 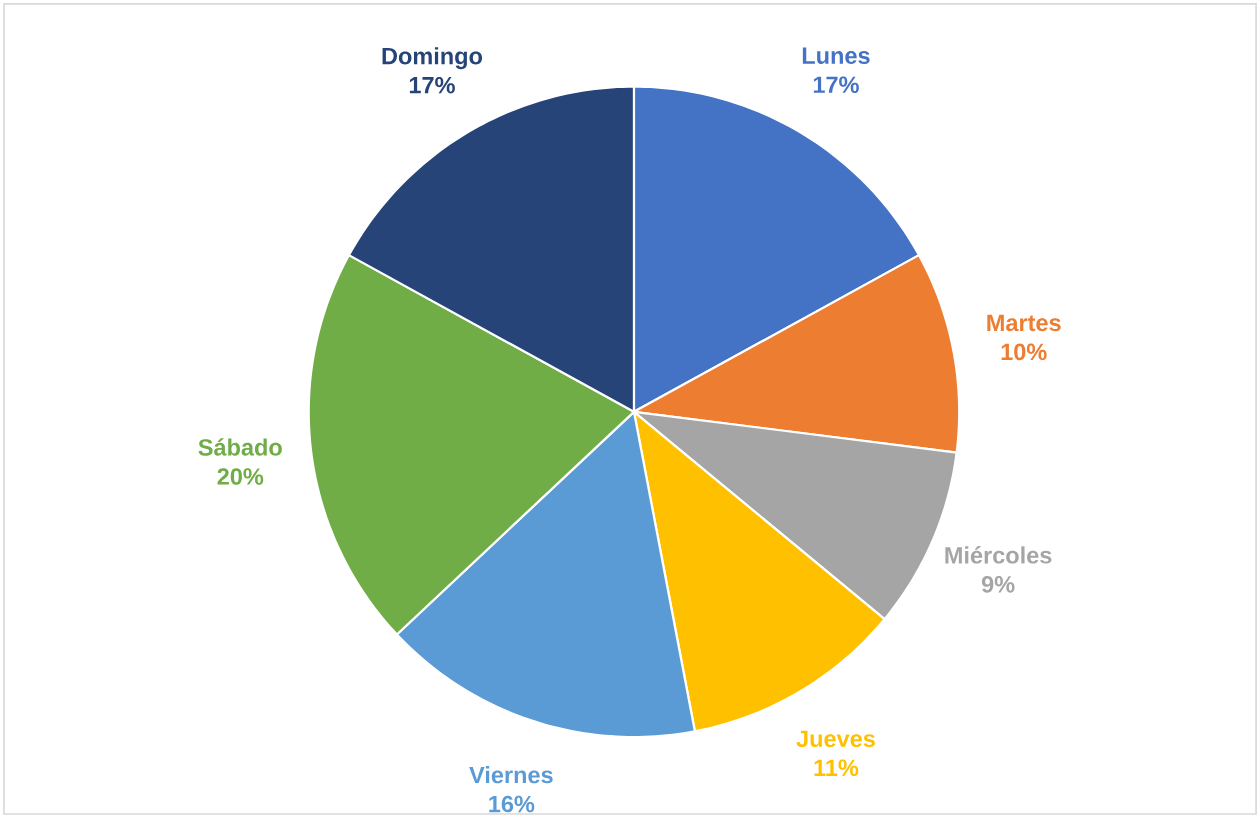 What do you see at coordinates (240, 476) in the screenshot?
I see `data-label: 20%` at bounding box center [240, 476].